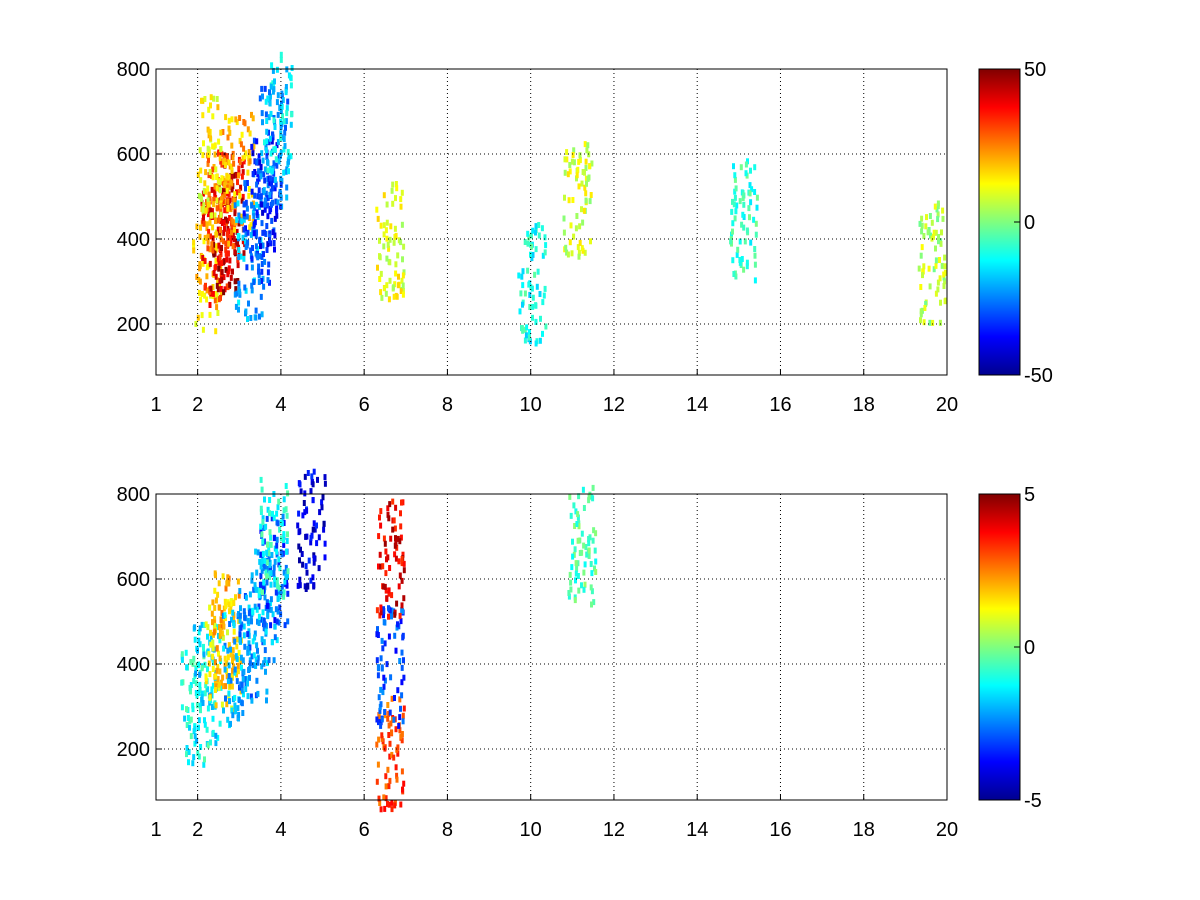 This screenshot has height=900, width=1200. I want to click on x-tick-label: 8, so click(447, 830).